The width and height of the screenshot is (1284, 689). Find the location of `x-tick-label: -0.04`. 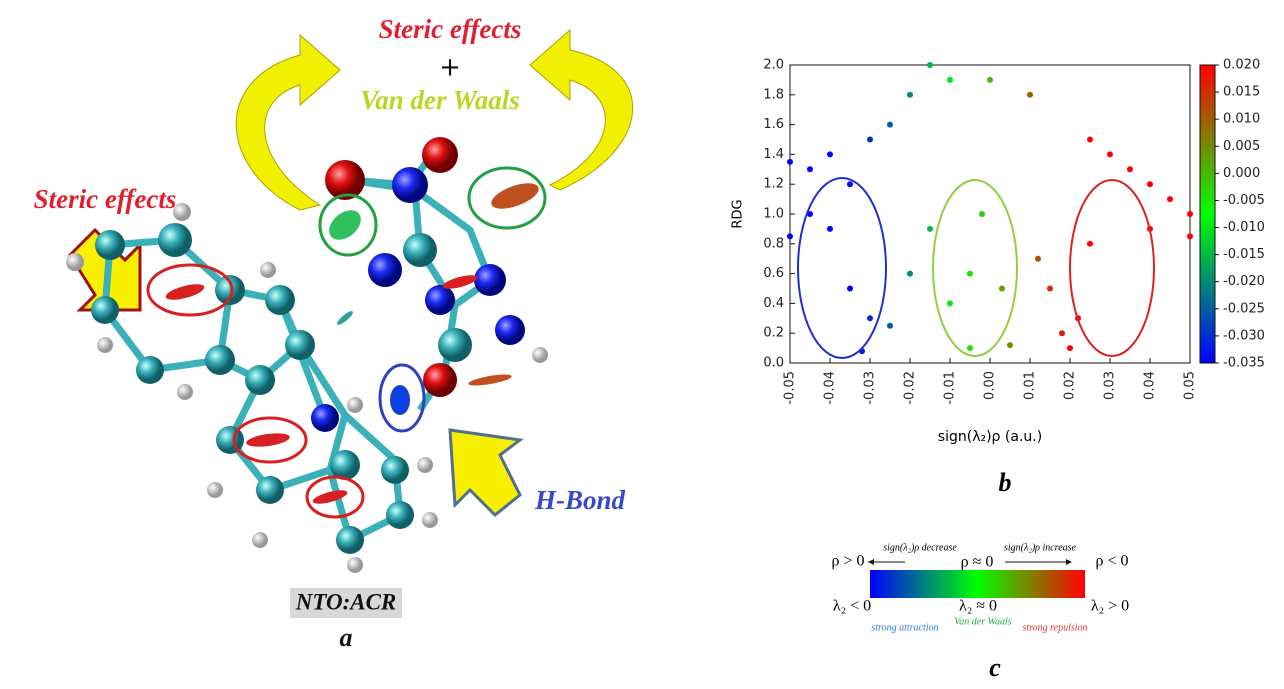

x-tick-label: -0.04 is located at coordinates (830, 388).